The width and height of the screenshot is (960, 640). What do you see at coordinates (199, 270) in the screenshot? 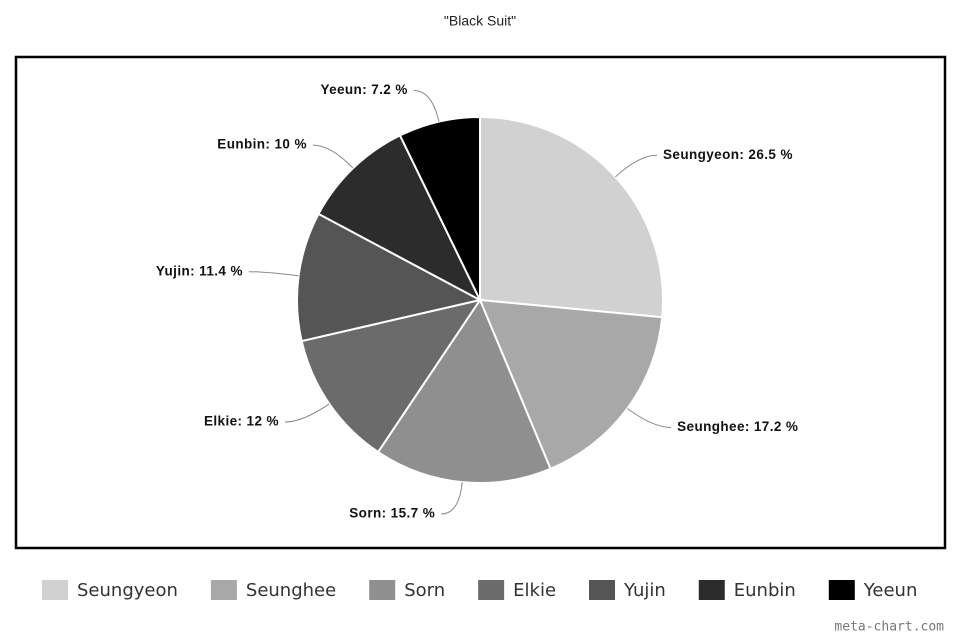
I see `data-label: Yujin: 11.4 %` at bounding box center [199, 270].